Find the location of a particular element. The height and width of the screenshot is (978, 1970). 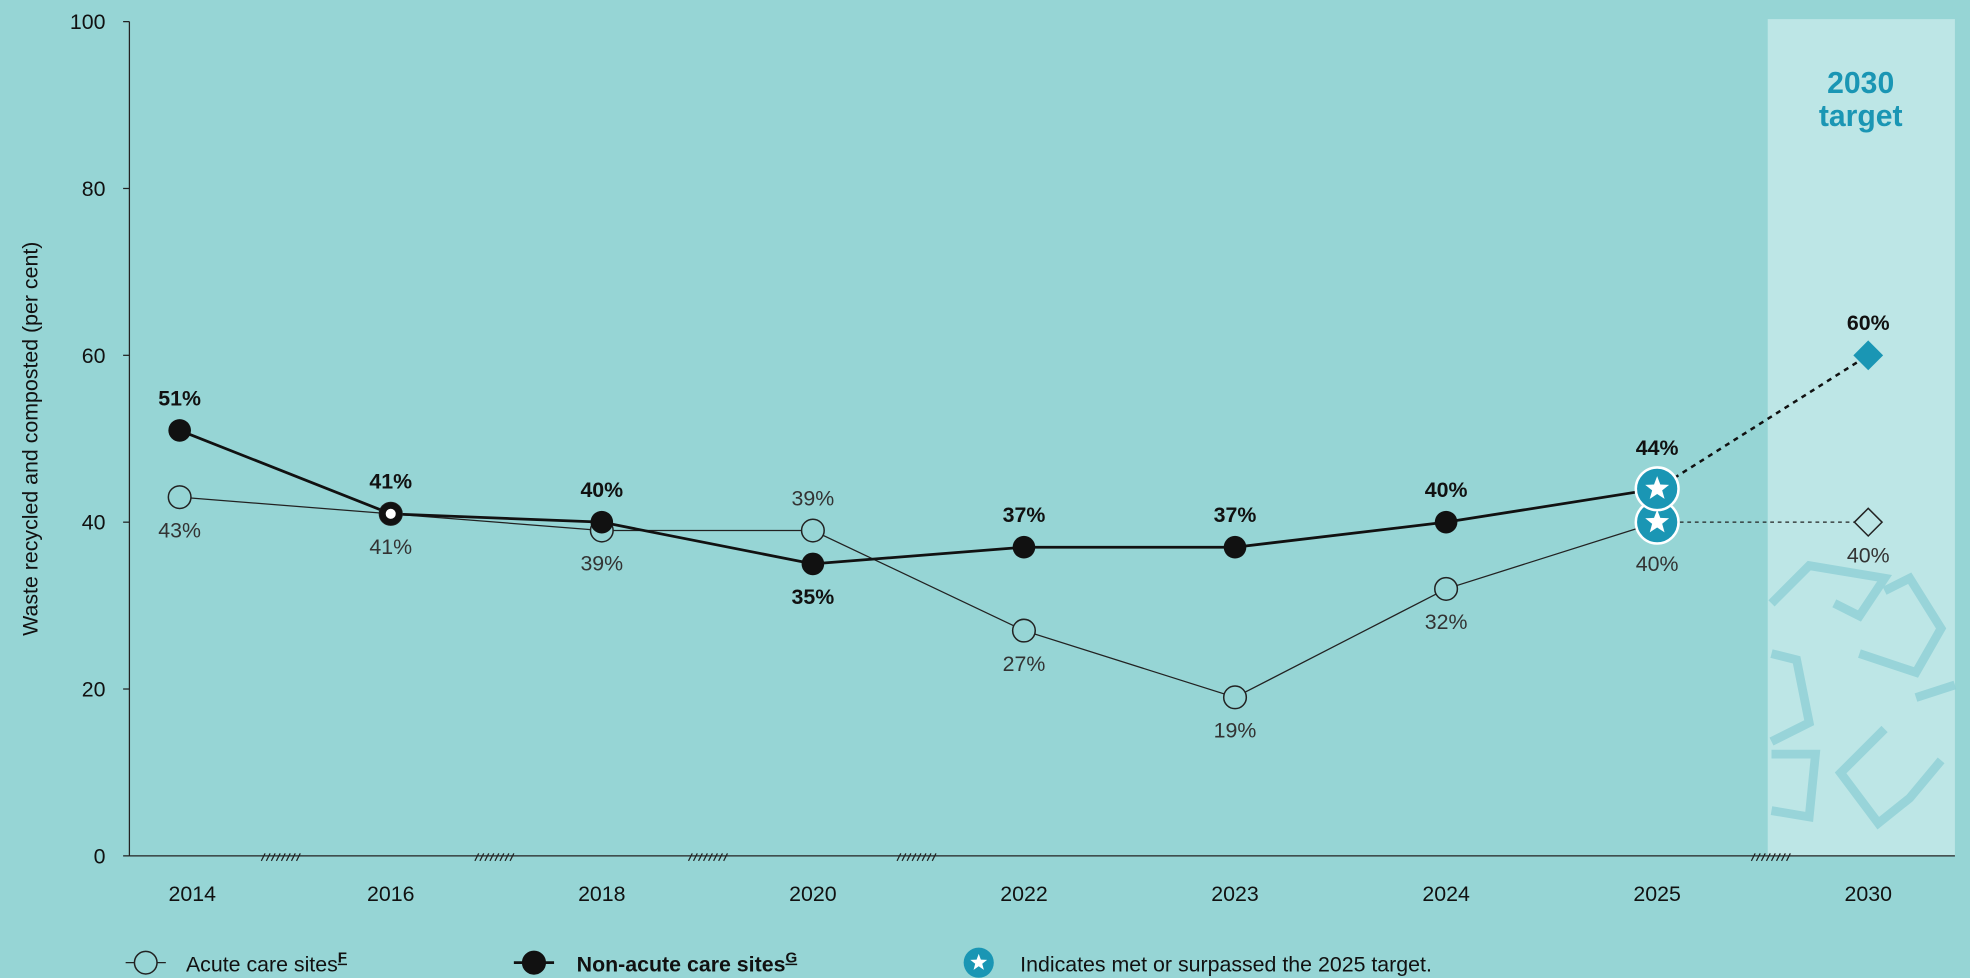

recycle-icon is located at coordinates (1862, 695).